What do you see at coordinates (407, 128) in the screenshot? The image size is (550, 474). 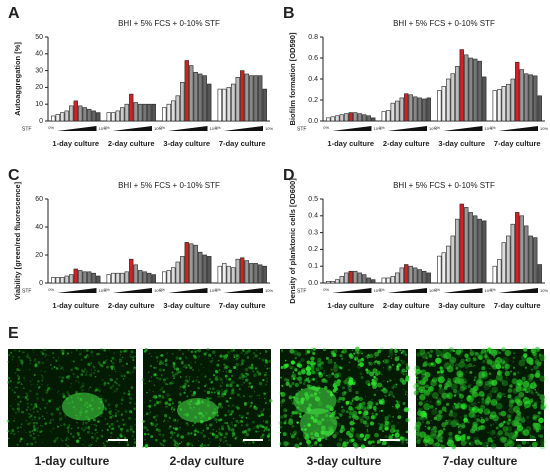 I see `concentration-wedge` at bounding box center [407, 128].